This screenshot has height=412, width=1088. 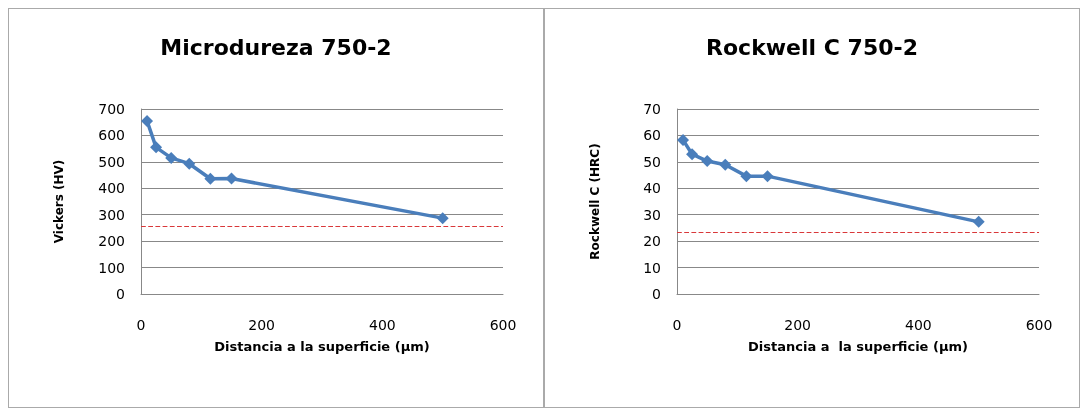 What do you see at coordinates (652, 214) in the screenshot?
I see `y-tick-label: 30` at bounding box center [652, 214].